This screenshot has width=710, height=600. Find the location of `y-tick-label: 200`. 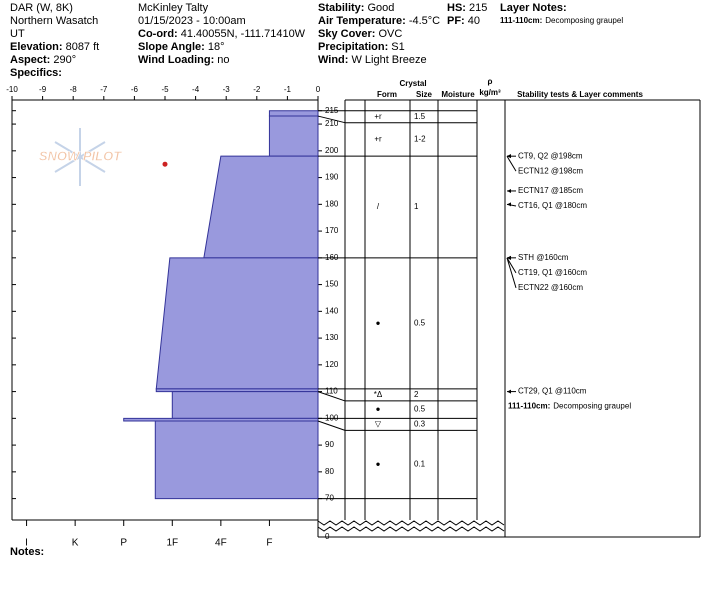

y-tick-label: 200 is located at coordinates (332, 150).